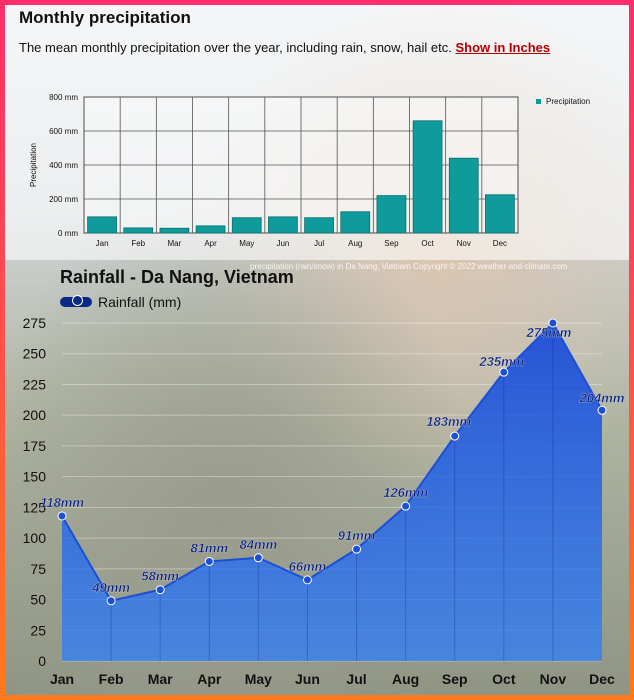 This screenshot has height=700, width=634. I want to click on rainfall-data-label: 81mm, so click(209, 547).